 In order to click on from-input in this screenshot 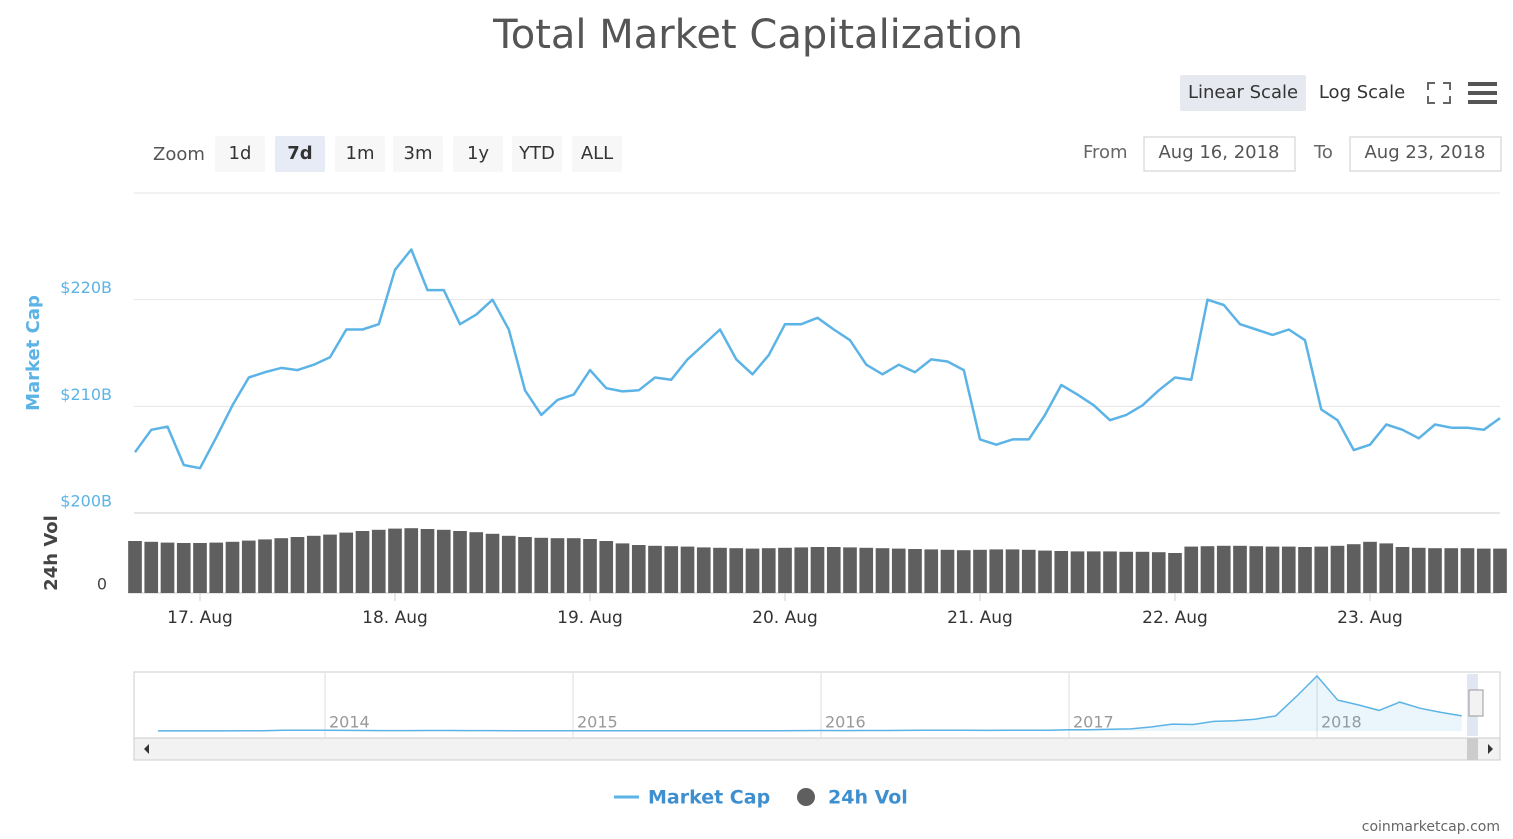, I will do `click(1219, 154)`.